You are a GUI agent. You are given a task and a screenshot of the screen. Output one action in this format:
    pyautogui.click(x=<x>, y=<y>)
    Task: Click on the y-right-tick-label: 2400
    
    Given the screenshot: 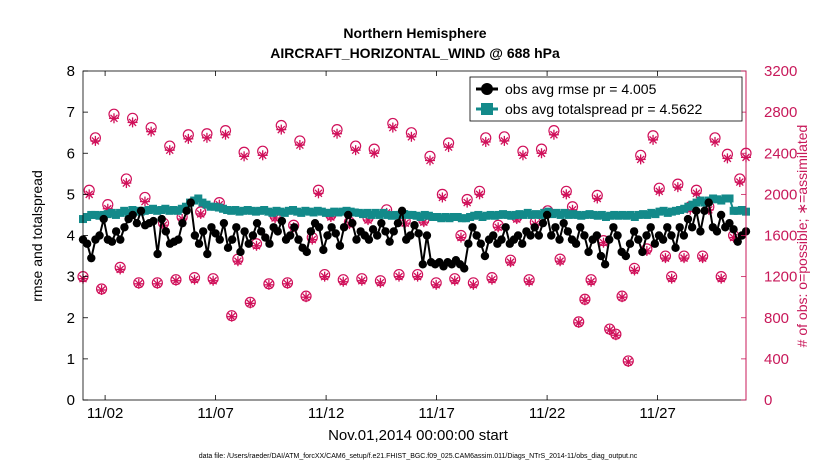 What is the action you would take?
    pyautogui.click(x=780, y=153)
    